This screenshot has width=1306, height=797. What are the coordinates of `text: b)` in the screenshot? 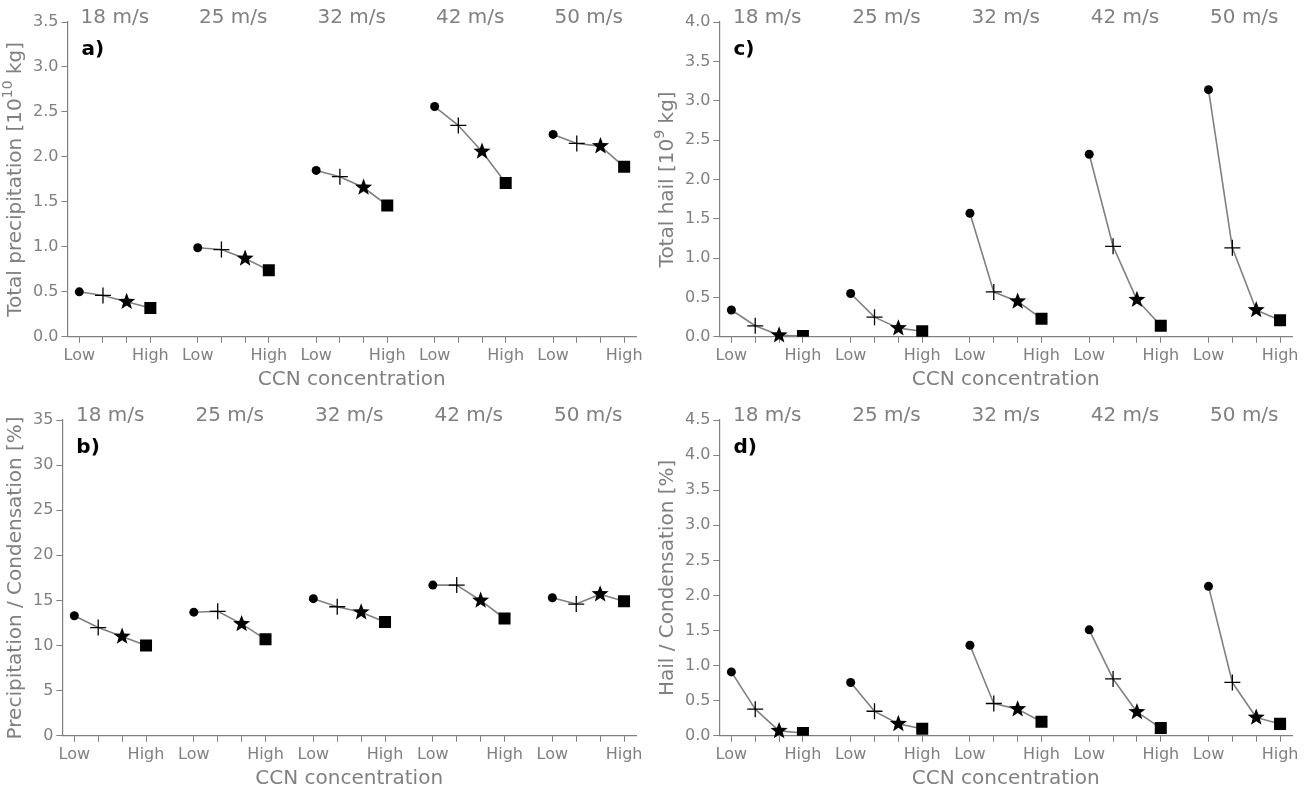 It's located at (88, 446).